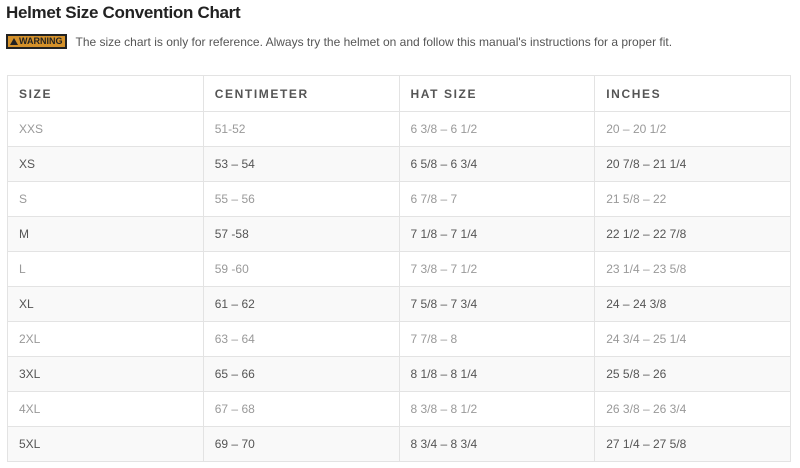  I want to click on table-row: L 59 -60 7 3/8 – 7 1/2 23 1/4 – 23 5/8, so click(399, 269).